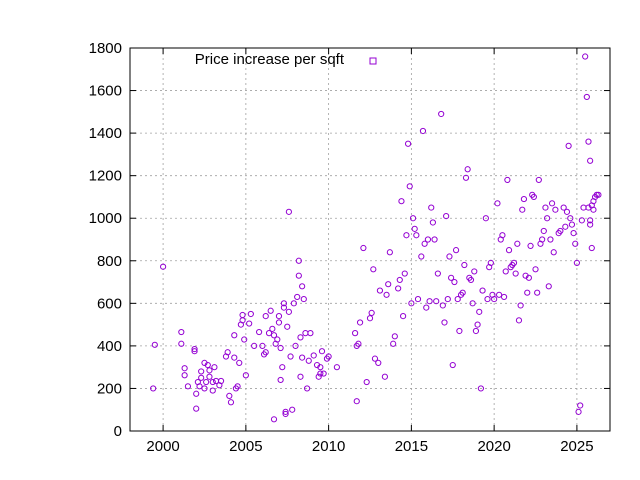 This screenshot has height=480, width=640. What do you see at coordinates (576, 446) in the screenshot?
I see `x-tick-label: 2025` at bounding box center [576, 446].